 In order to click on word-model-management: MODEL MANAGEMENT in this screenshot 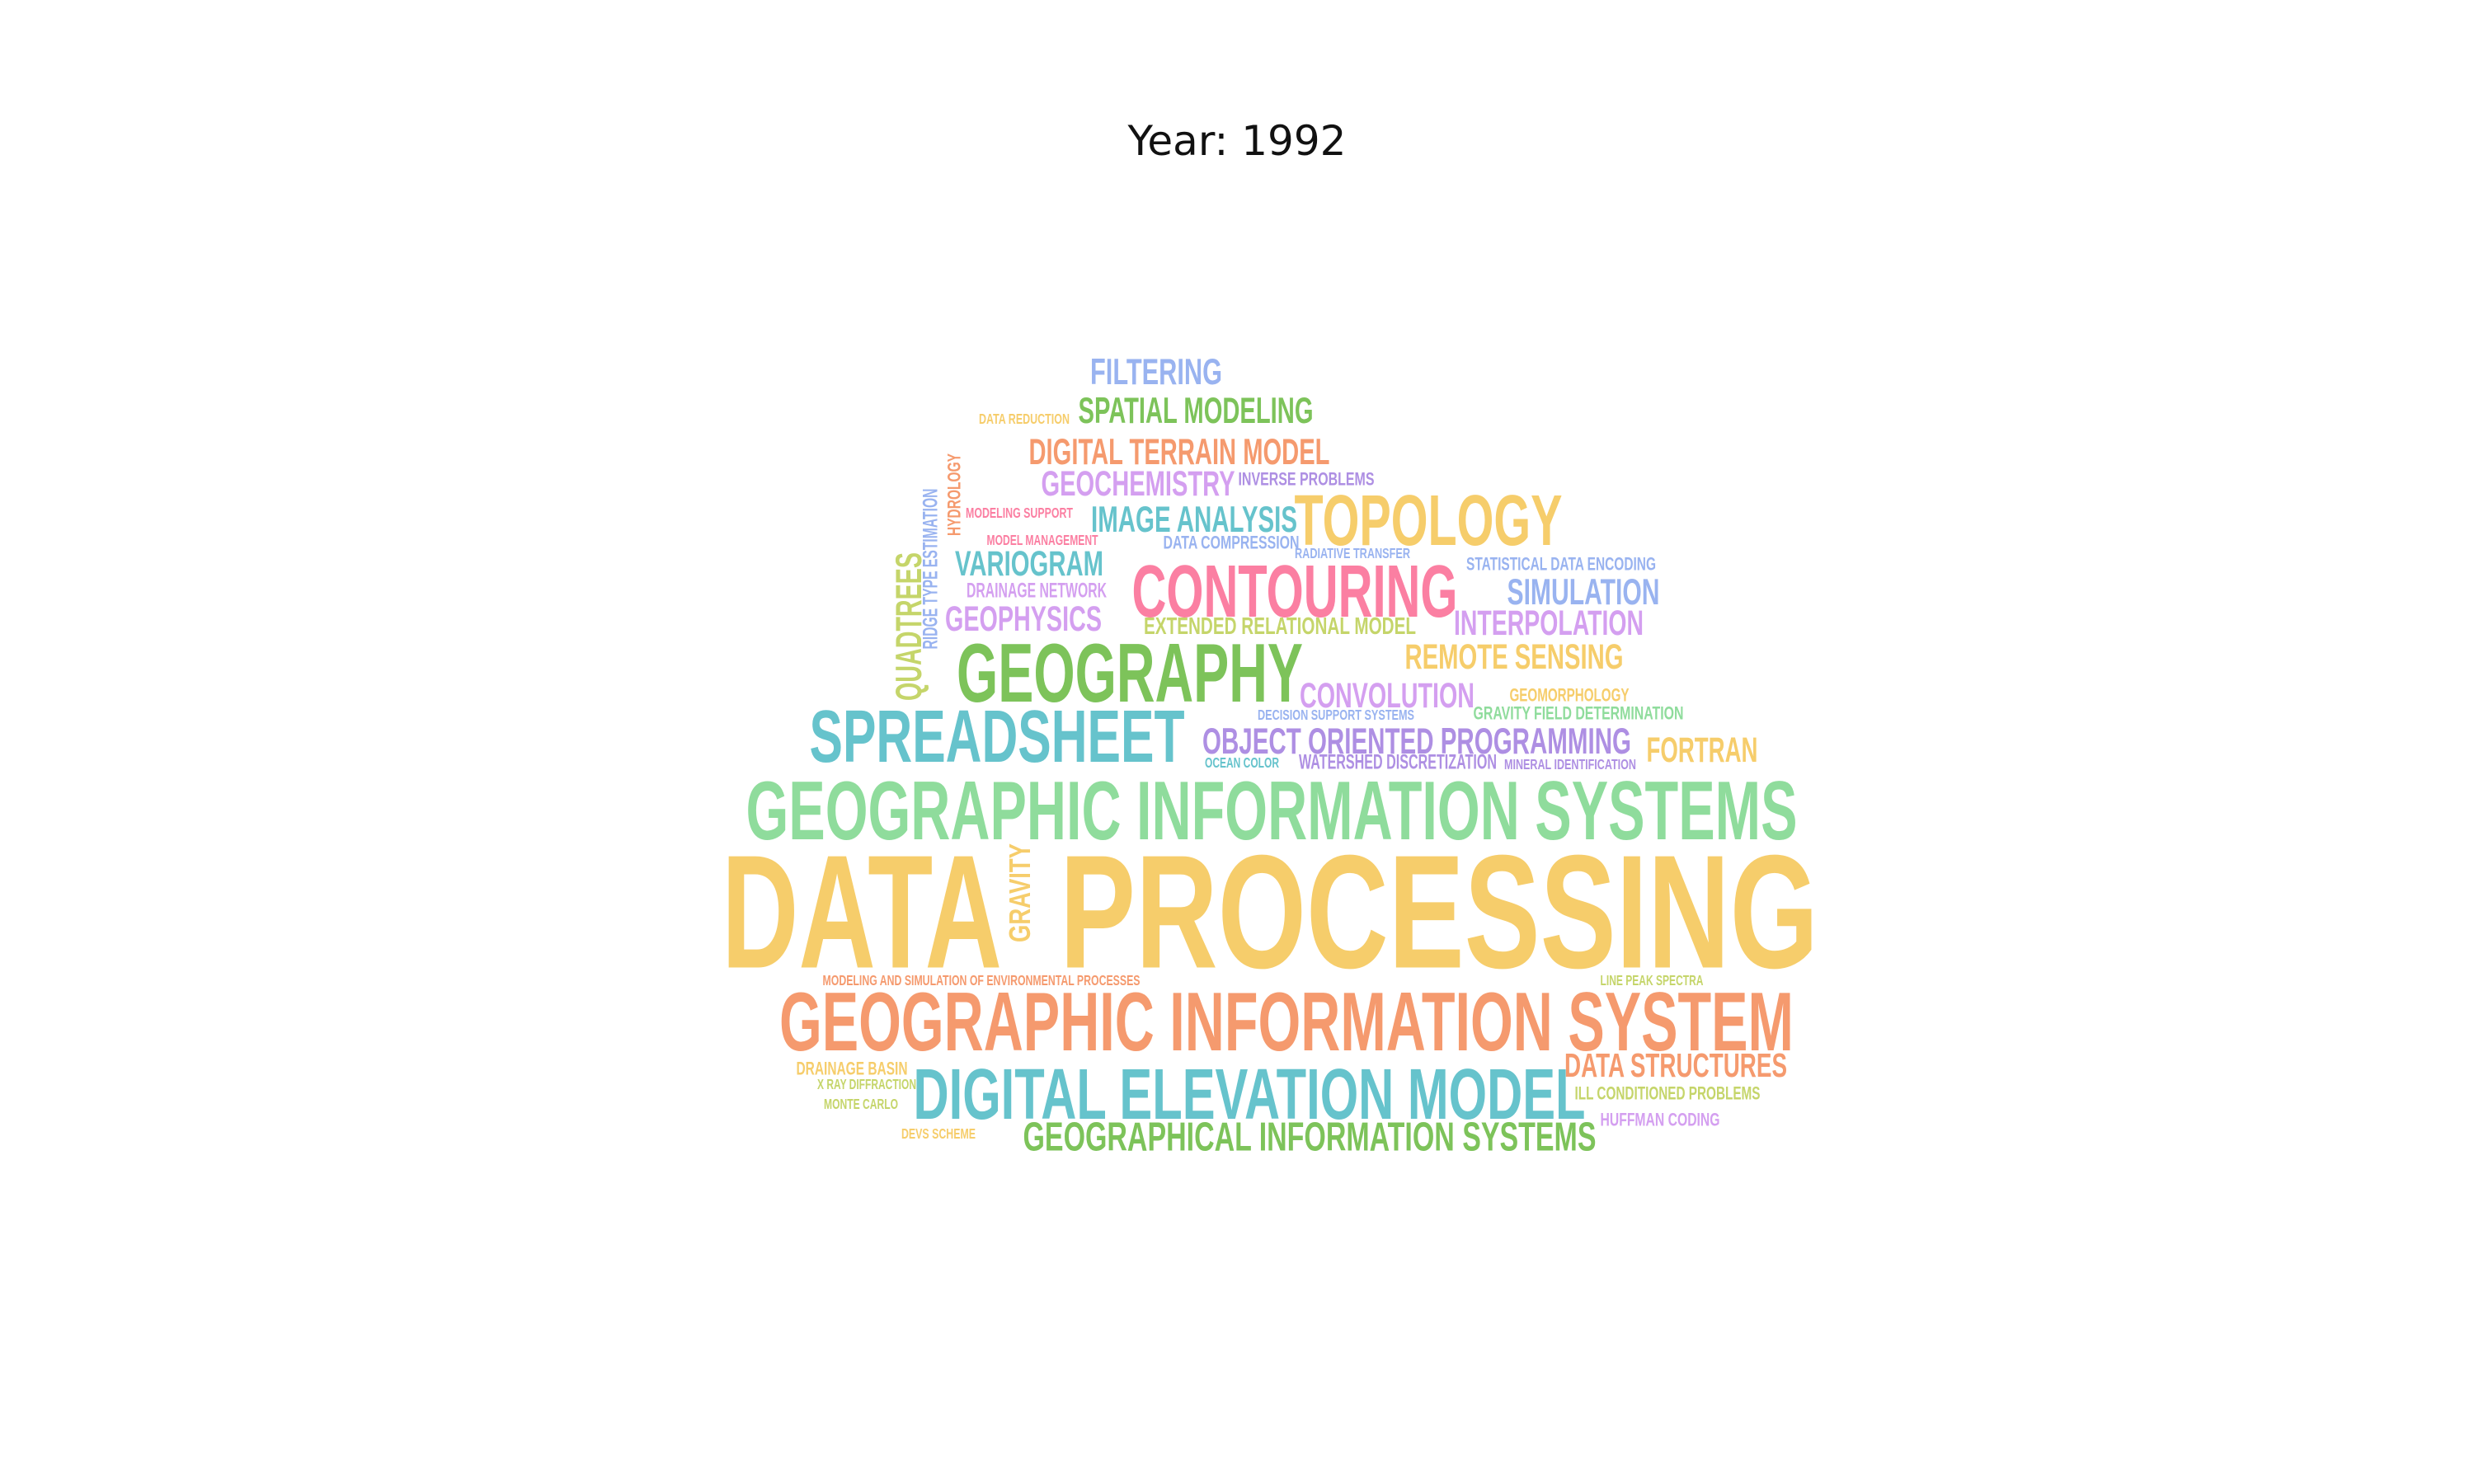, I will do `click(1042, 540)`.